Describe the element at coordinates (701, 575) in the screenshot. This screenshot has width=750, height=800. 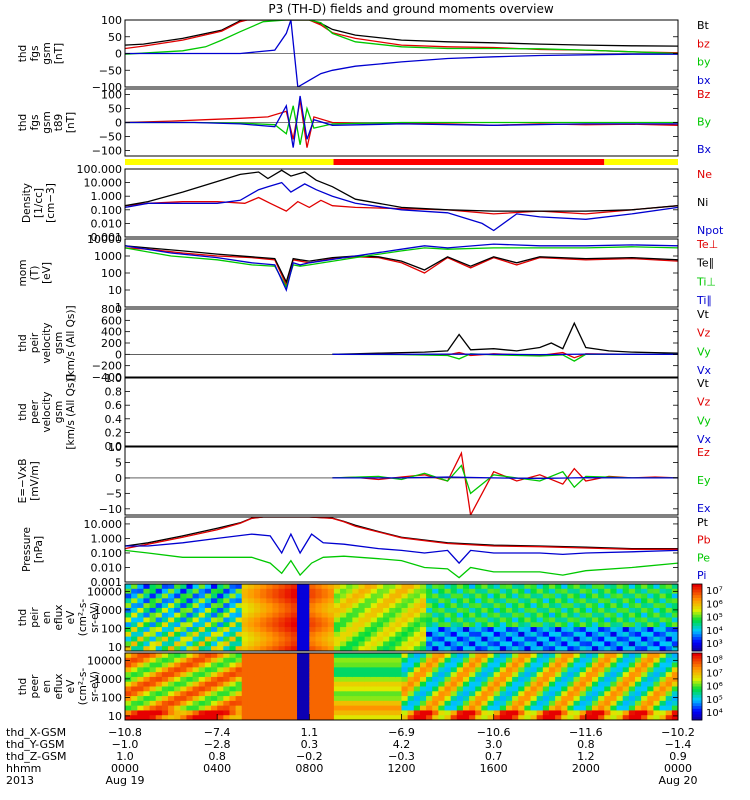
I see `legend-Pi: Pi` at that location.